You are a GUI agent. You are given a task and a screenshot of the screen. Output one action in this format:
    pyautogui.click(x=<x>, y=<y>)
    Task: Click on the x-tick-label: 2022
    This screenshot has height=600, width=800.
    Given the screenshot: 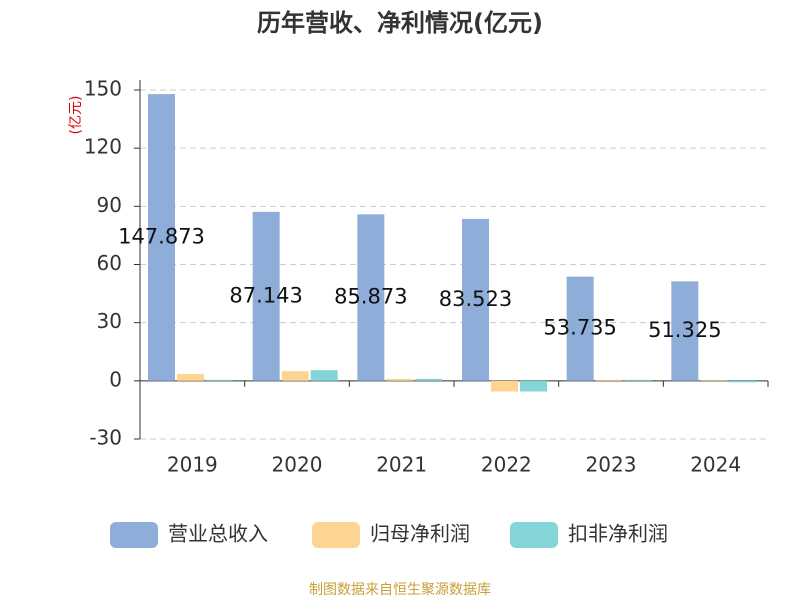 What is the action you would take?
    pyautogui.click(x=506, y=465)
    